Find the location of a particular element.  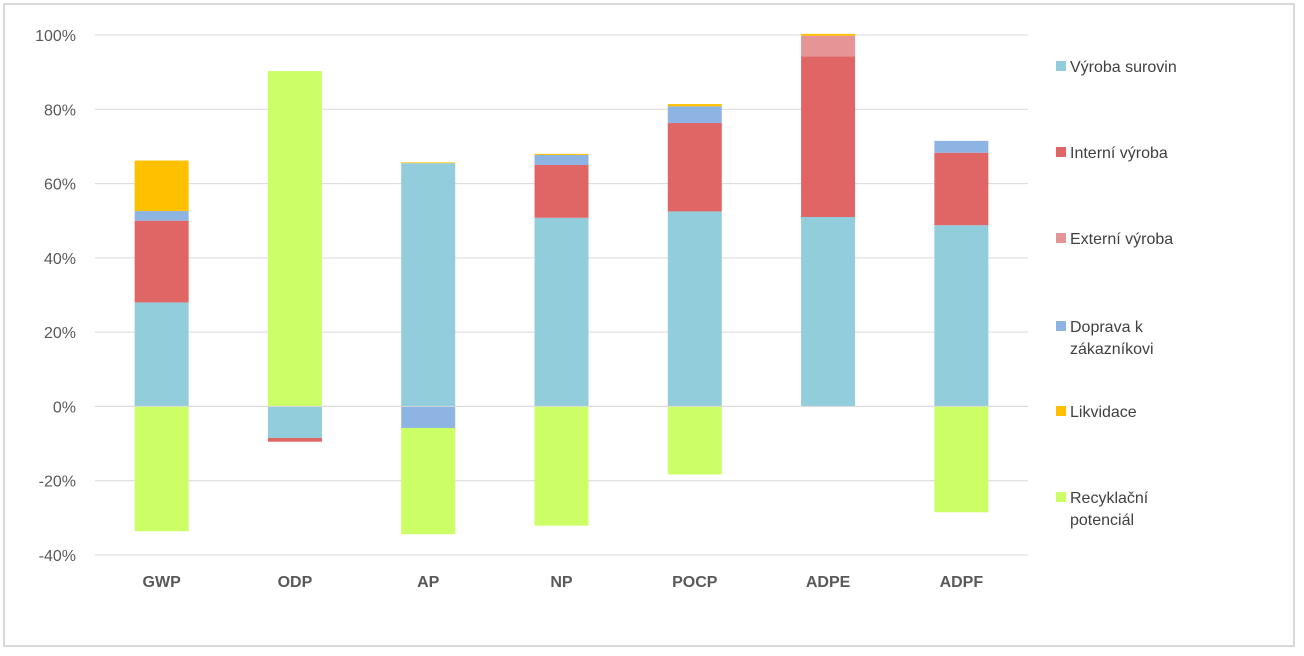

bar-np-interni-vyroba is located at coordinates (561, 191).